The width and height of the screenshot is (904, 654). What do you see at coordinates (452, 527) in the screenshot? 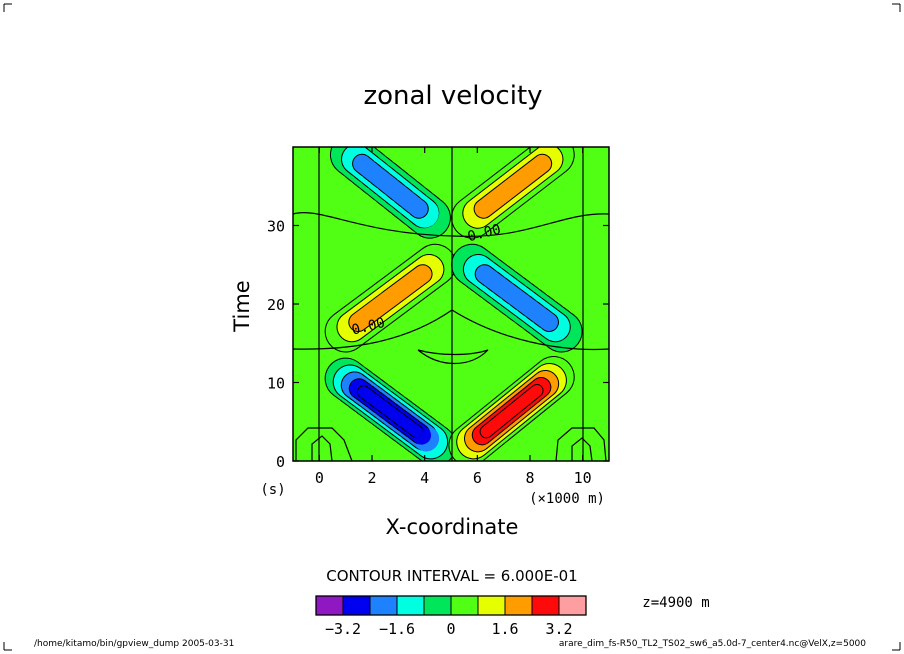
I see `x-axis-label: X-coordinate` at bounding box center [452, 527].